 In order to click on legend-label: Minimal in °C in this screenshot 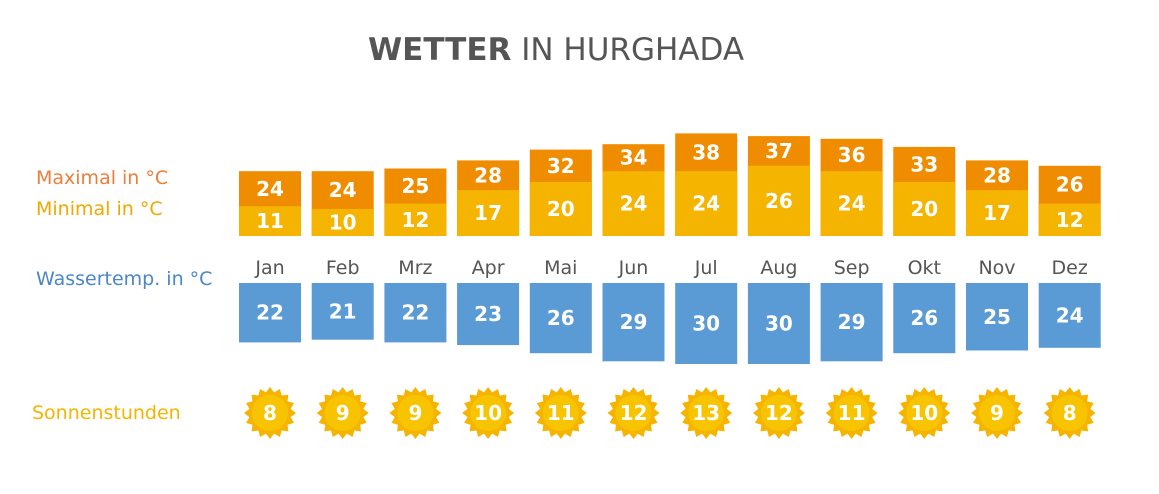, I will do `click(99, 209)`.